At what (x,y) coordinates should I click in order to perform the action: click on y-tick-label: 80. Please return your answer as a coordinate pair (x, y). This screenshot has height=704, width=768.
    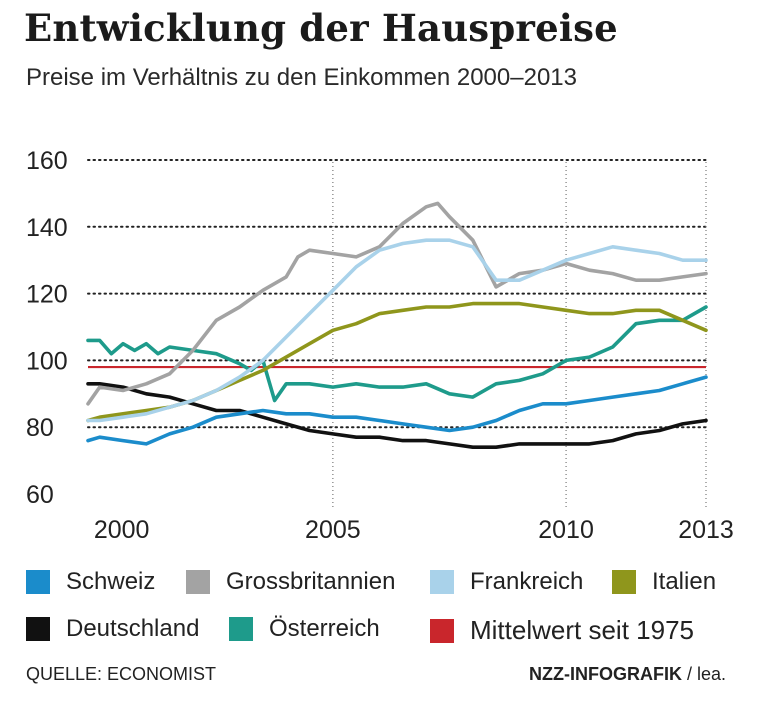
    Looking at the image, I should click on (40, 428).